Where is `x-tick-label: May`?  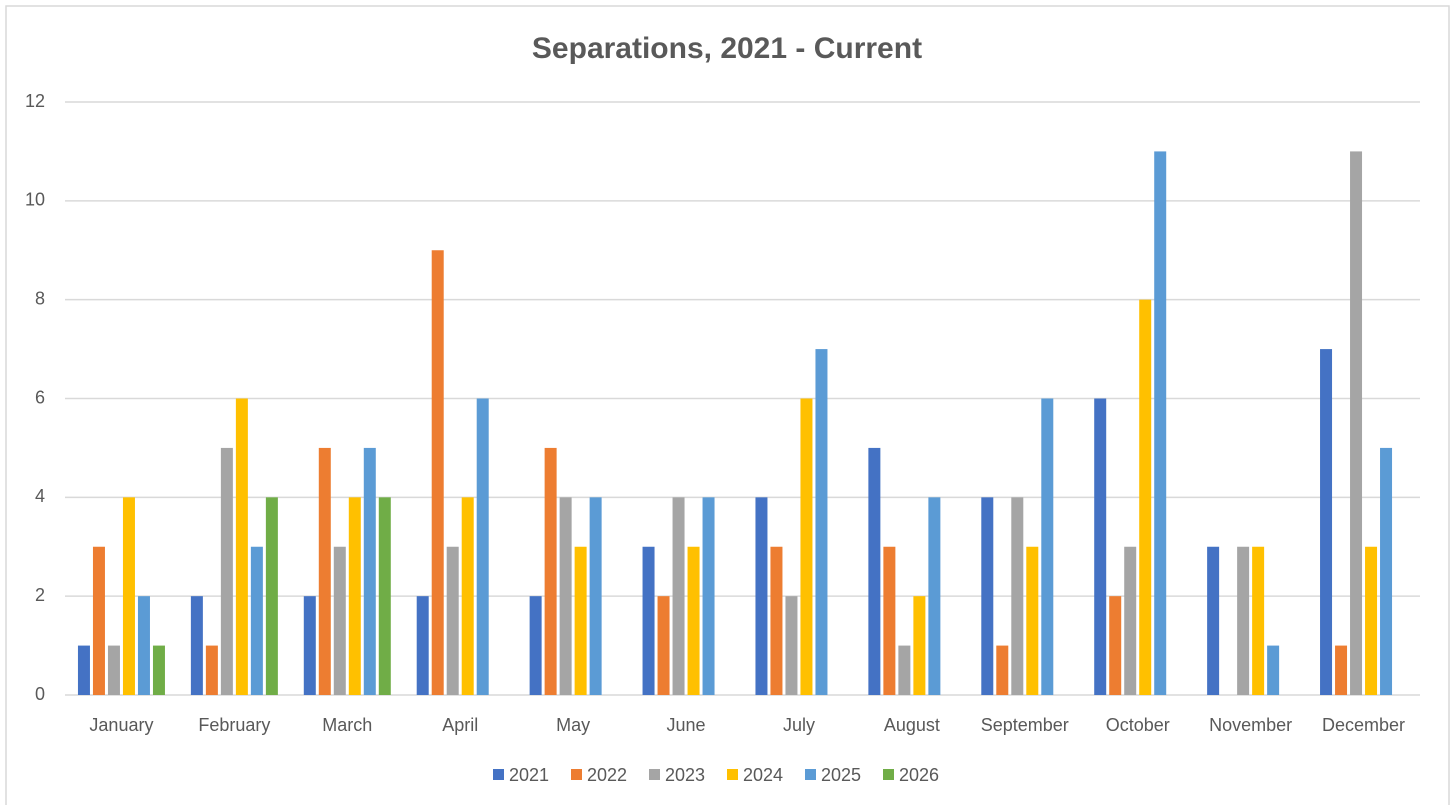
x-tick-label: May is located at coordinates (573, 725).